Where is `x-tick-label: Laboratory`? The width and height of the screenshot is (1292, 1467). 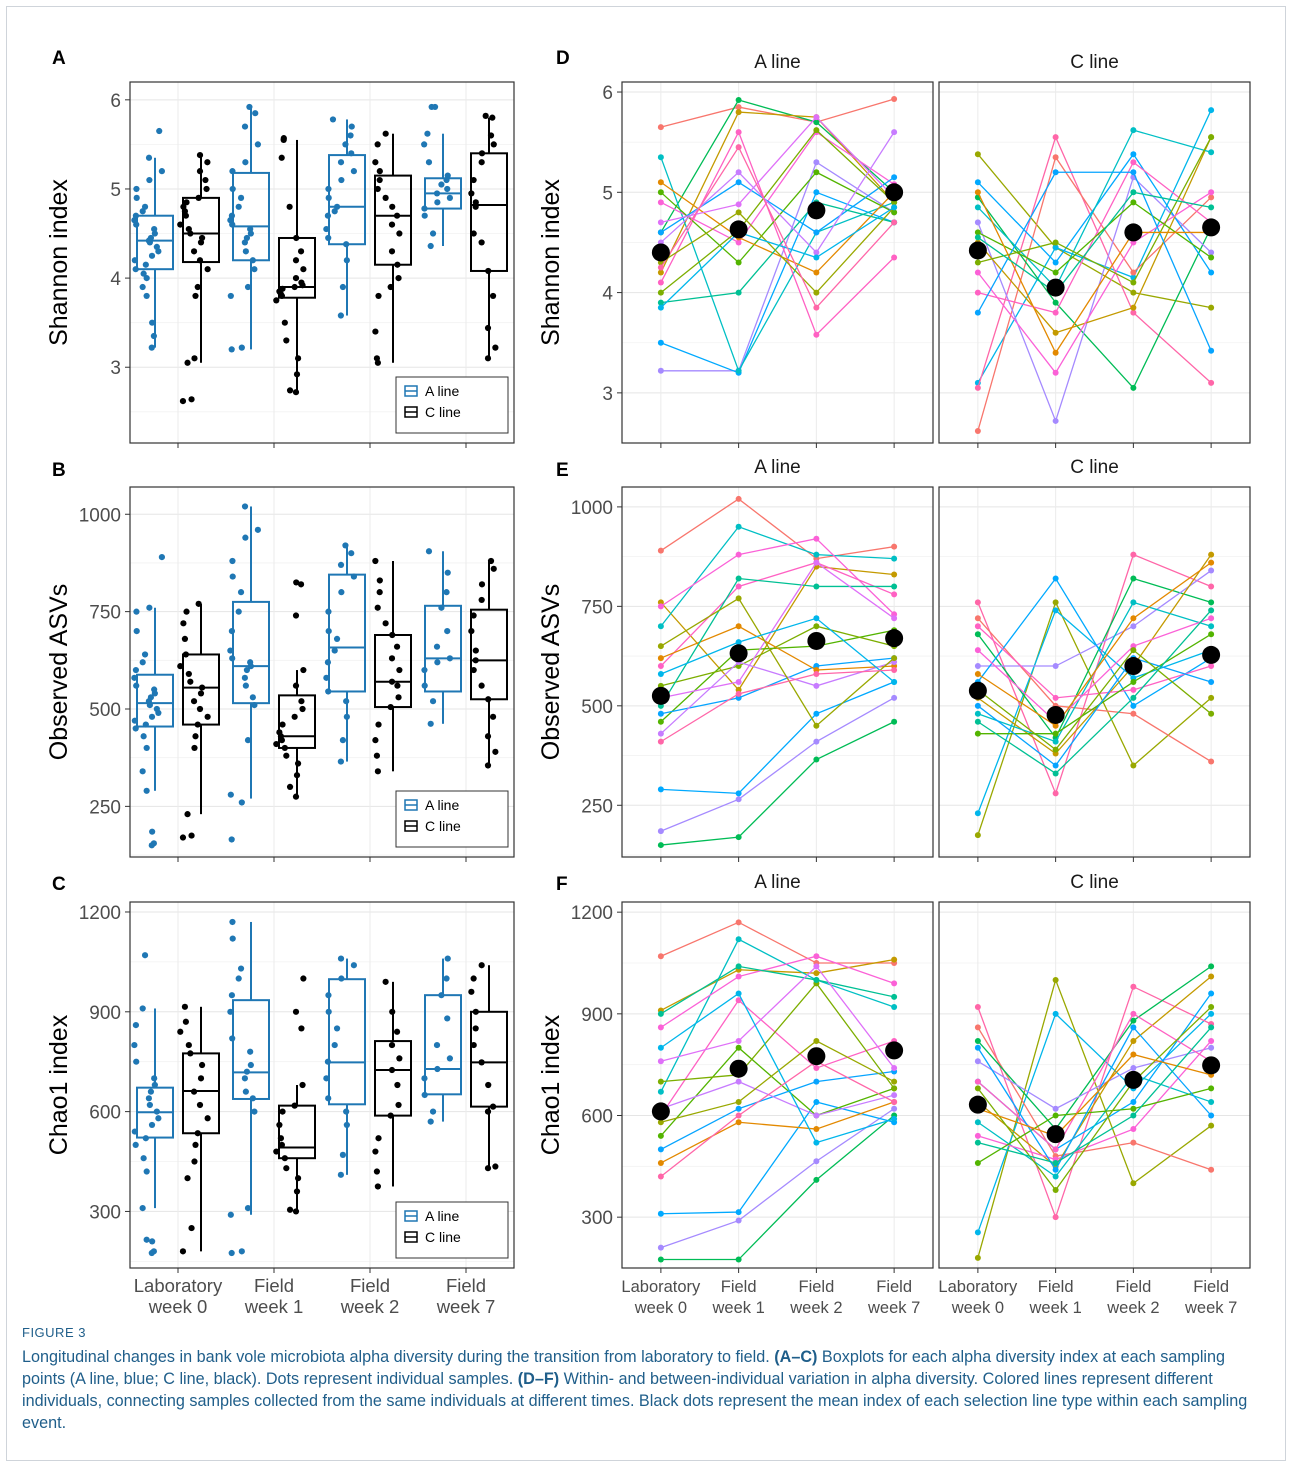
x-tick-label: Laboratory is located at coordinates (178, 1285).